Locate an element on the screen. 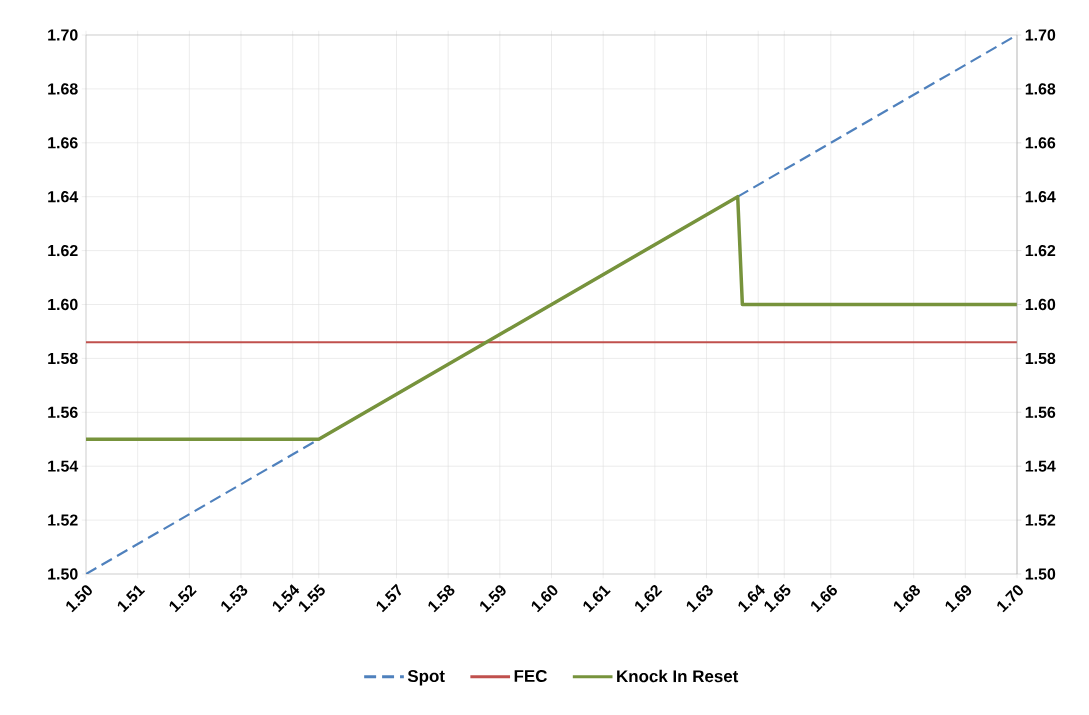 Image resolution: width=1089 pixels, height=715 pixels. y-tick-label: 1.70 is located at coordinates (63, 35).